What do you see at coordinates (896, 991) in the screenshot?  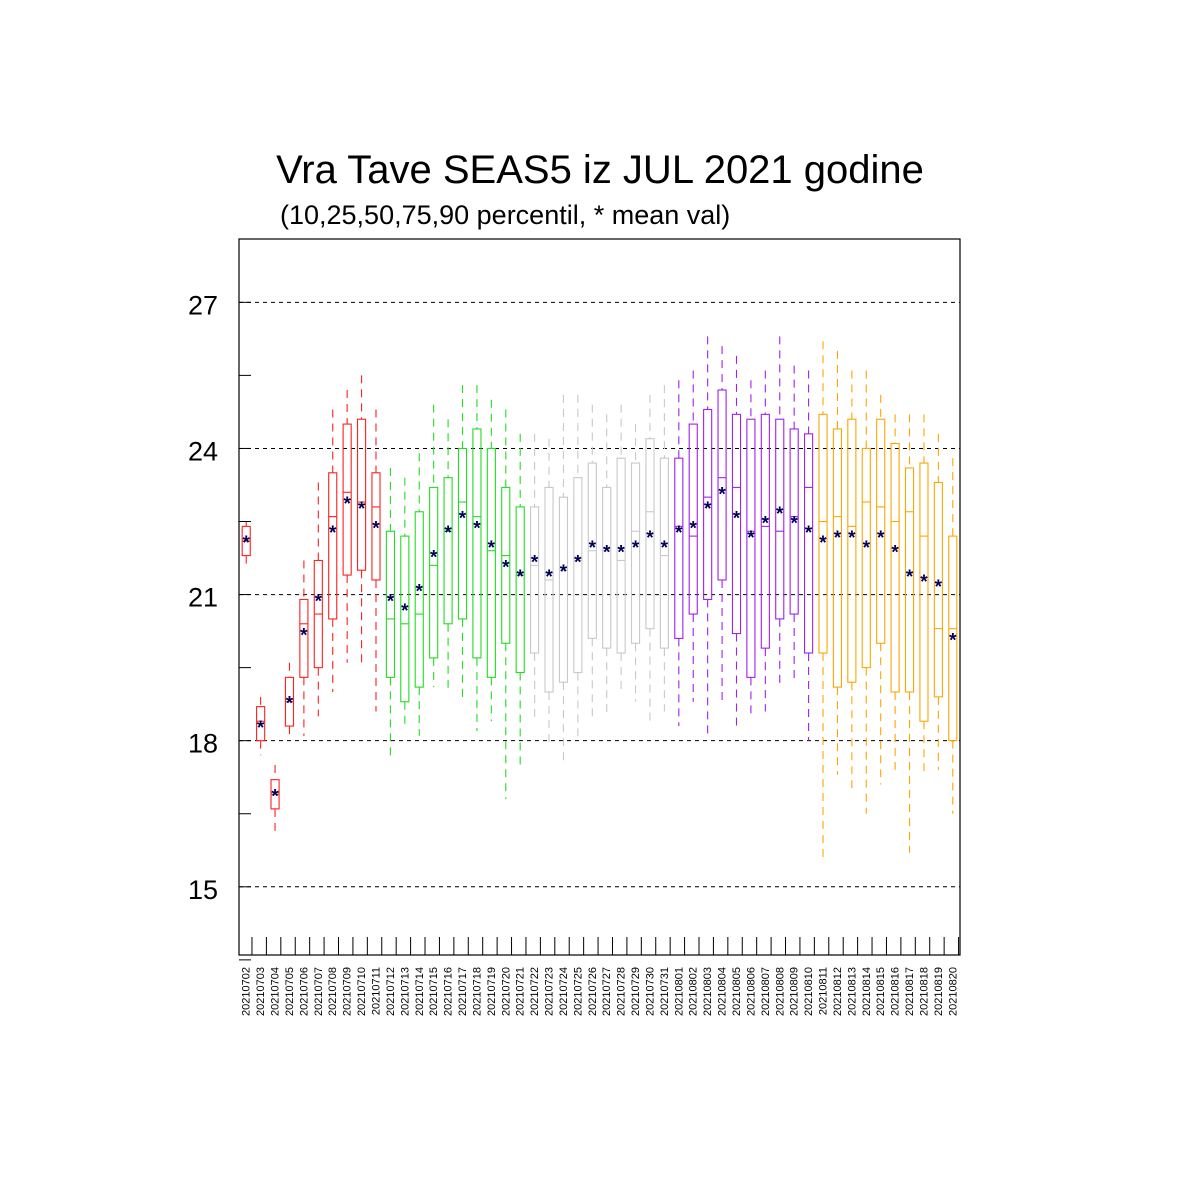 I see `x-tick-label: 20210816` at bounding box center [896, 991].